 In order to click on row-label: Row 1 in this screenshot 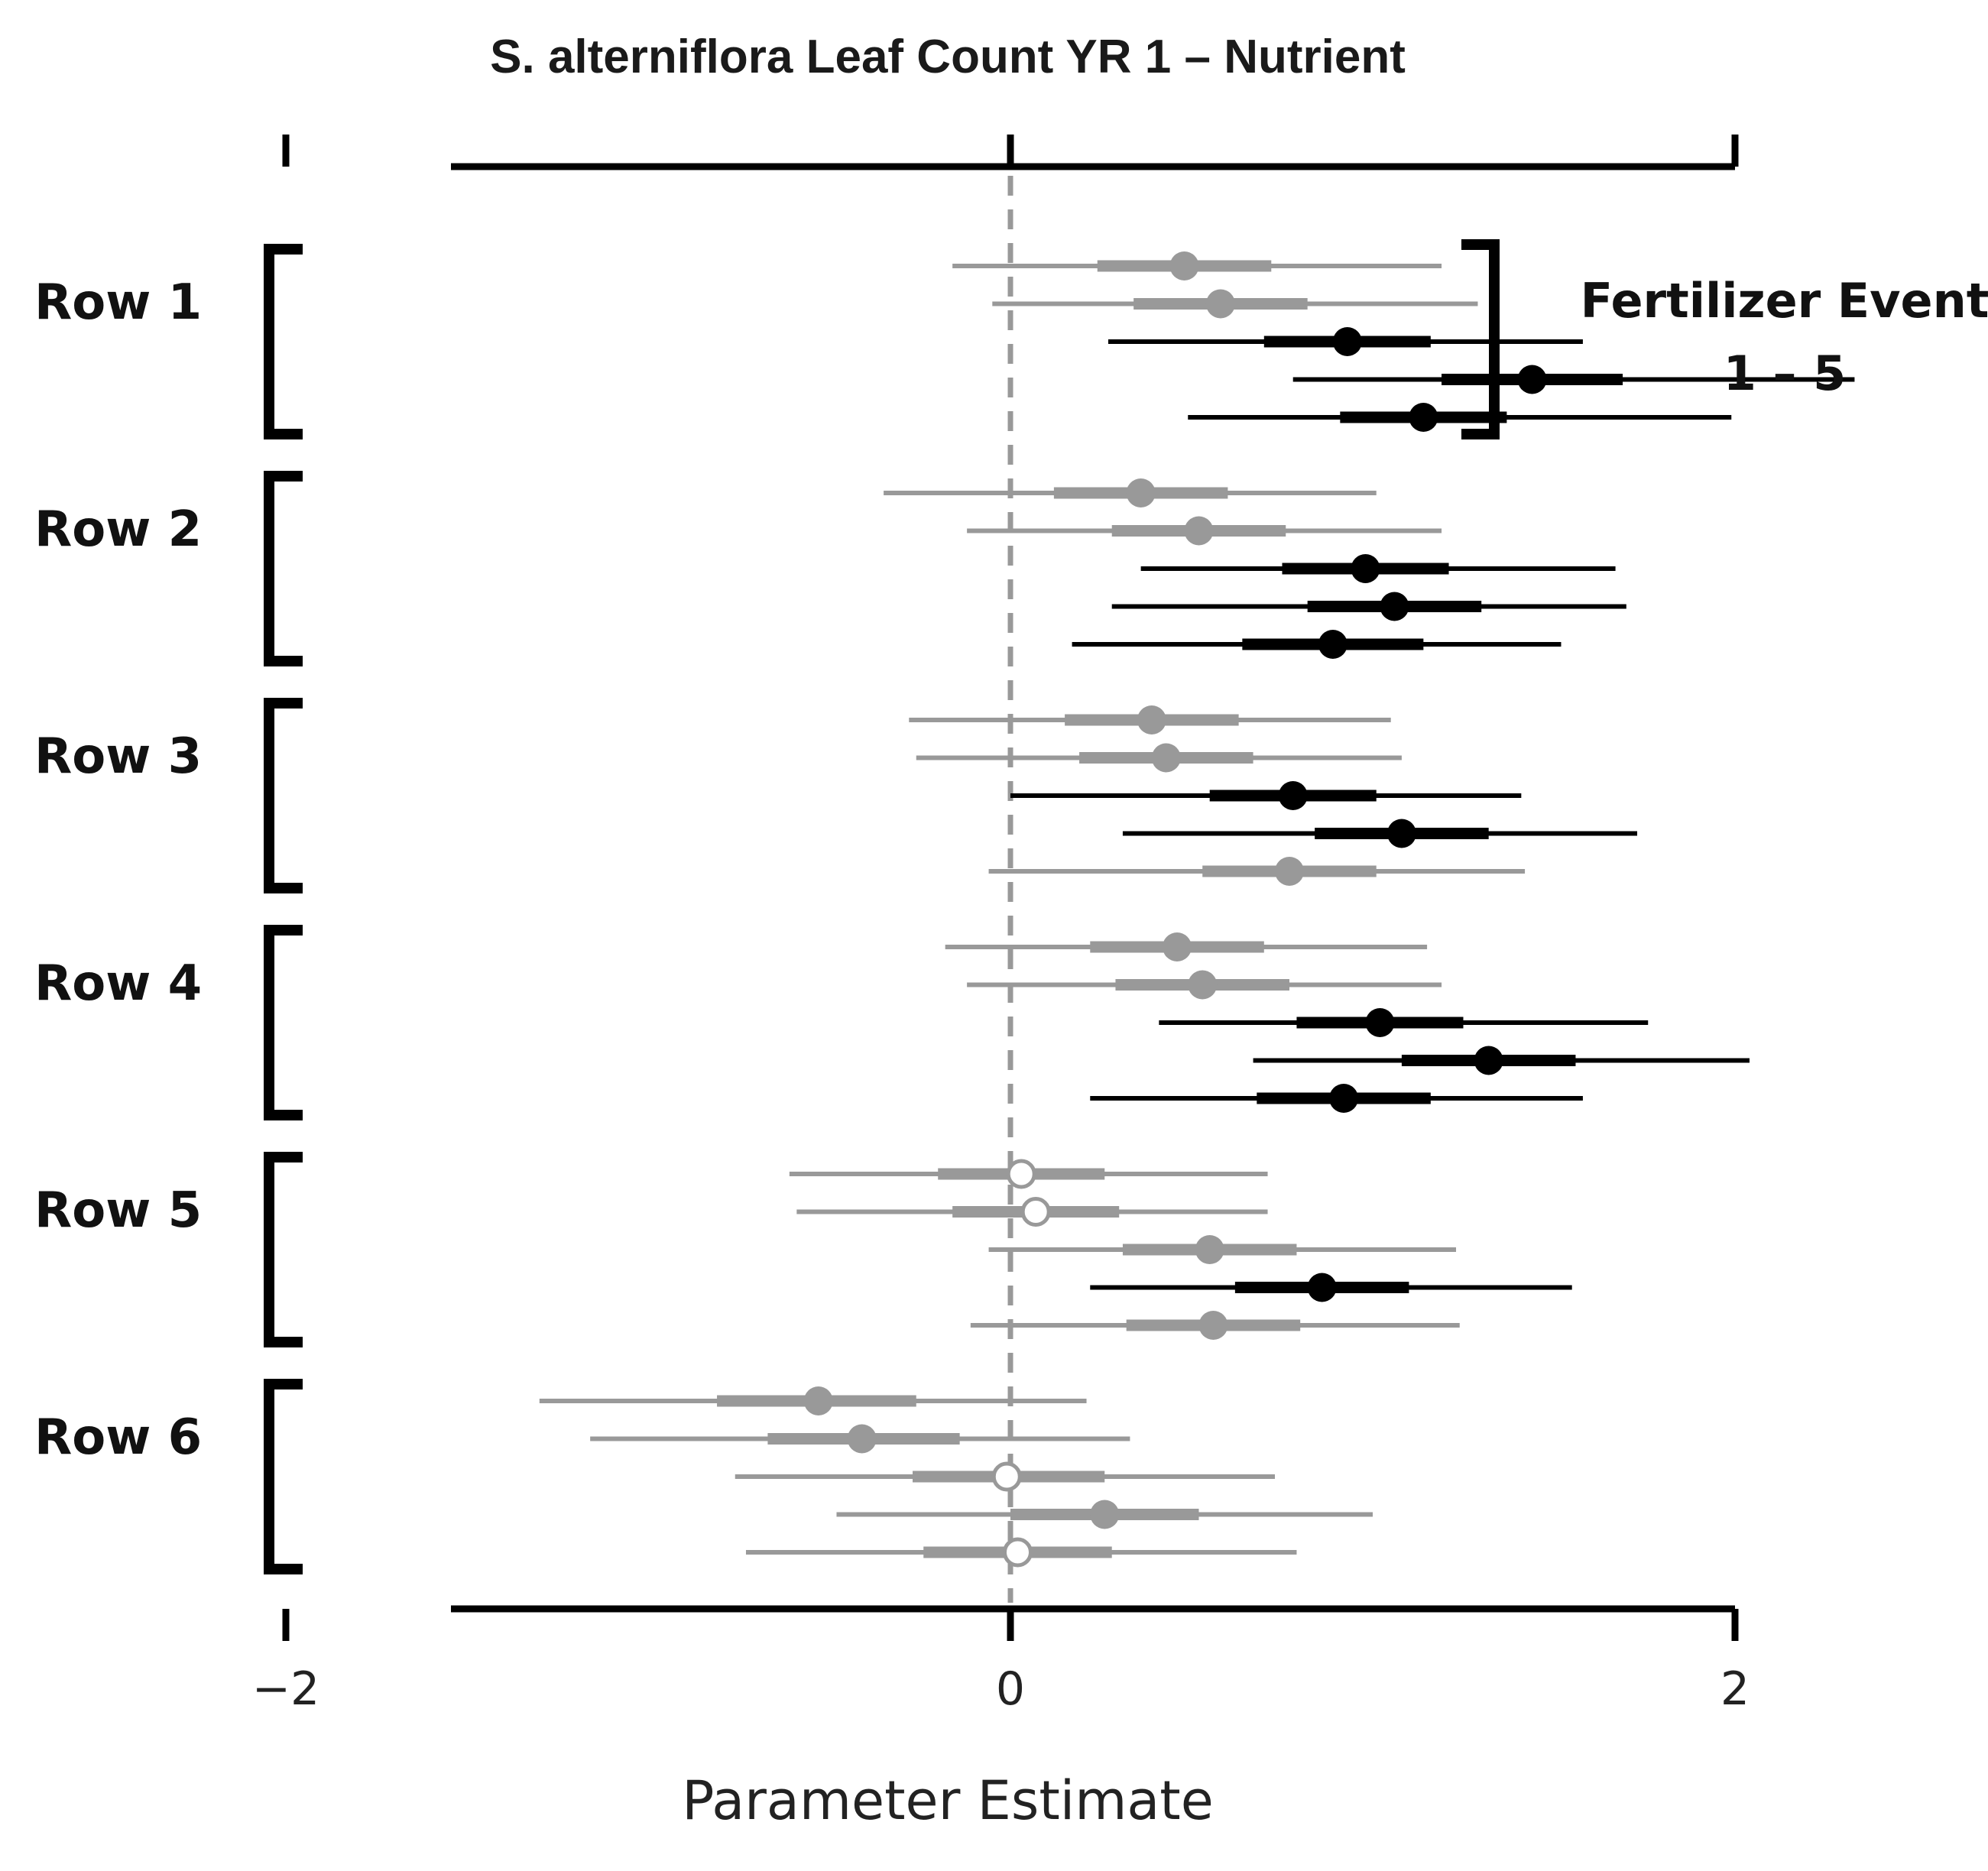, I will do `click(118, 302)`.